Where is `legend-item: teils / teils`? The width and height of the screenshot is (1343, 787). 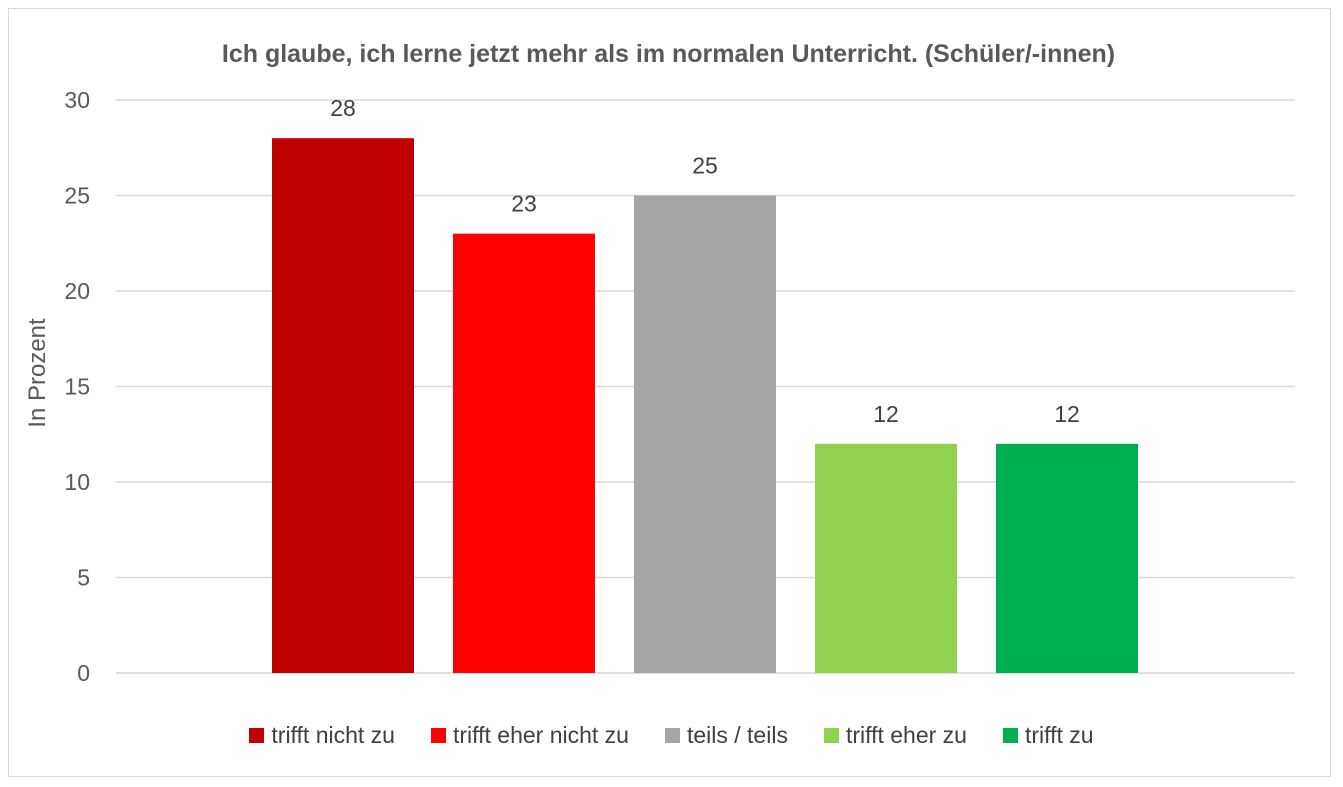
legend-item: teils / teils is located at coordinates (726, 735).